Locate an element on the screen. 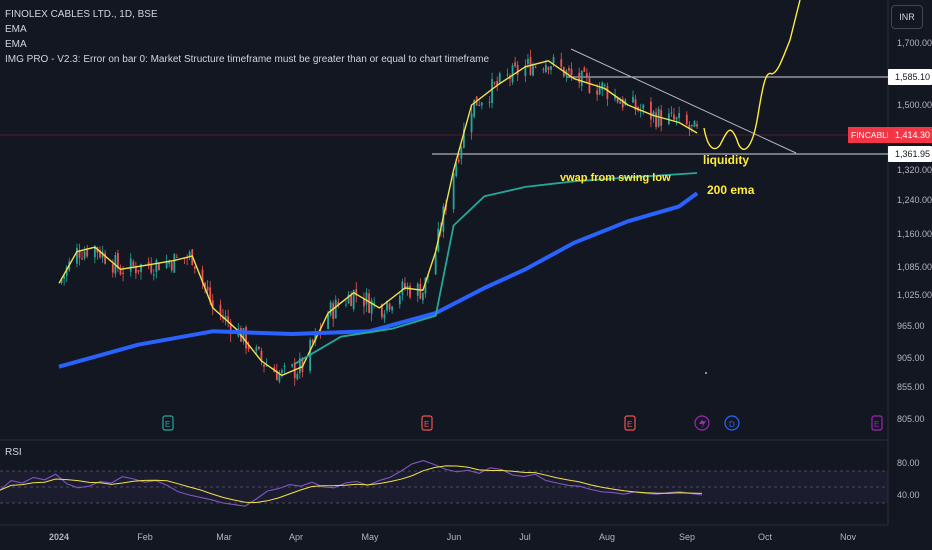  downtrend-line is located at coordinates (683, 101).